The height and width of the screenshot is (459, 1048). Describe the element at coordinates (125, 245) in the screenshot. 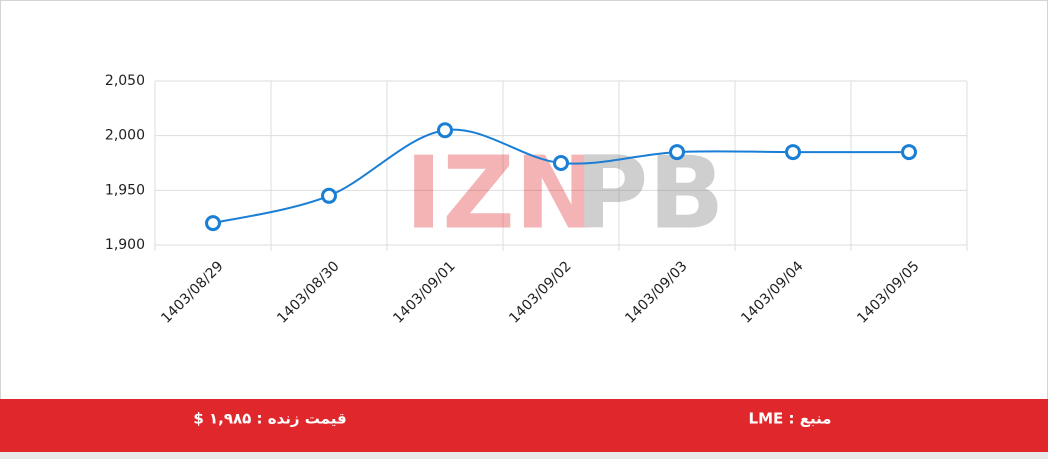

I see `y-tick-label: 1,900` at that location.